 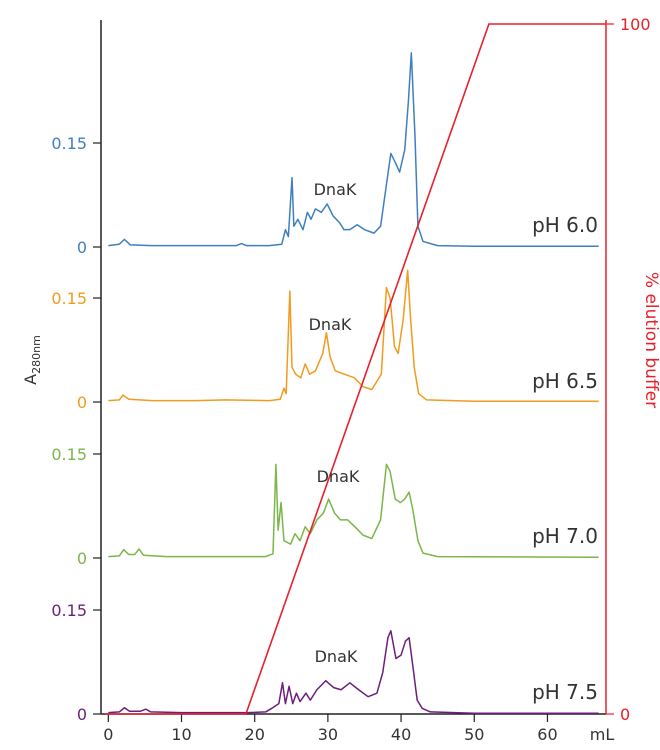 I want to click on x-tick-label: 30, so click(x=328, y=734).